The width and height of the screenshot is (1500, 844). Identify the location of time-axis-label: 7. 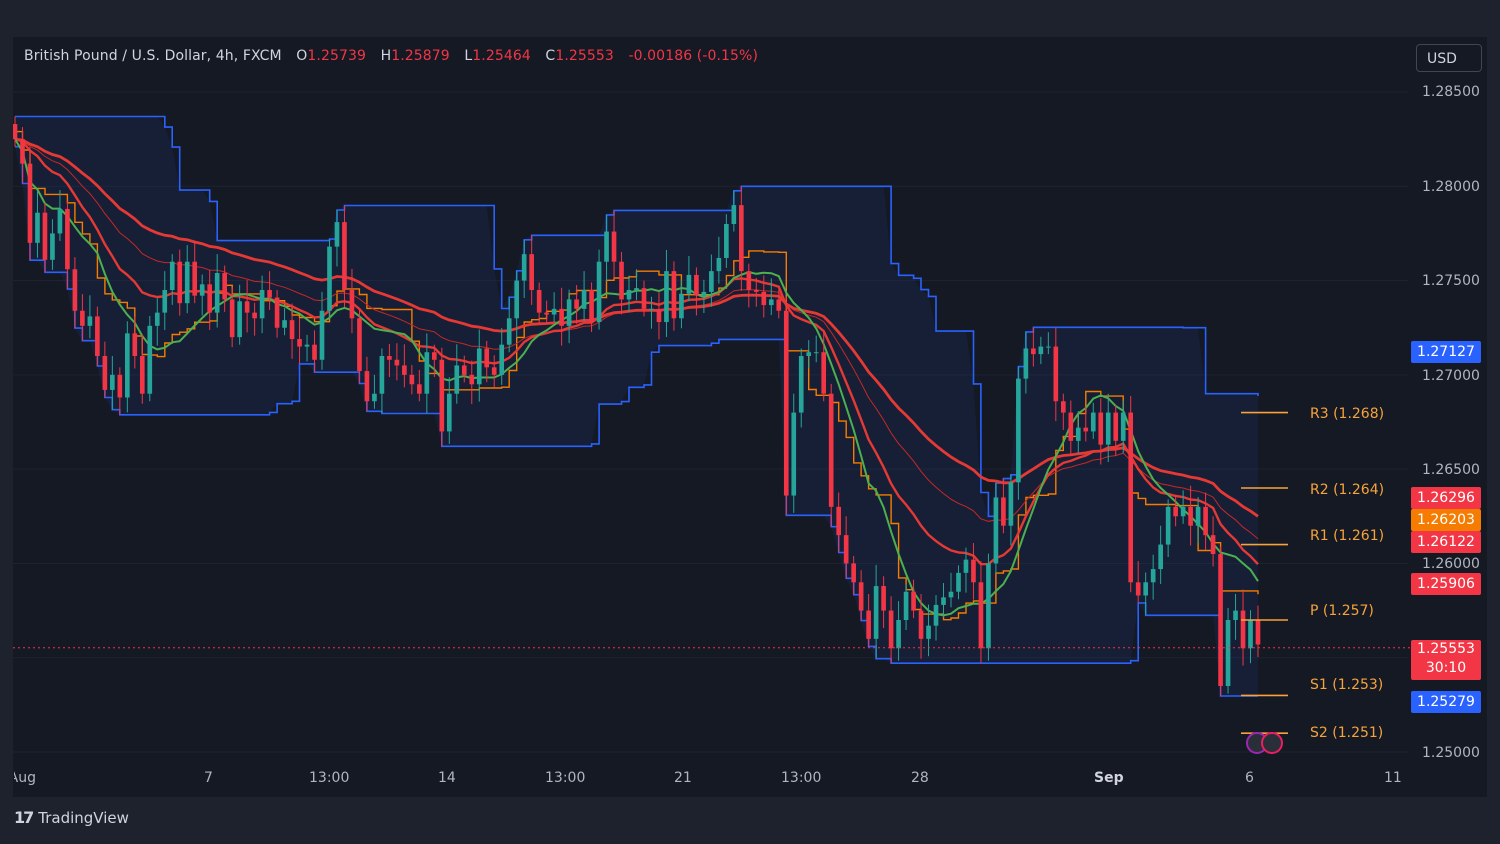
(208, 778).